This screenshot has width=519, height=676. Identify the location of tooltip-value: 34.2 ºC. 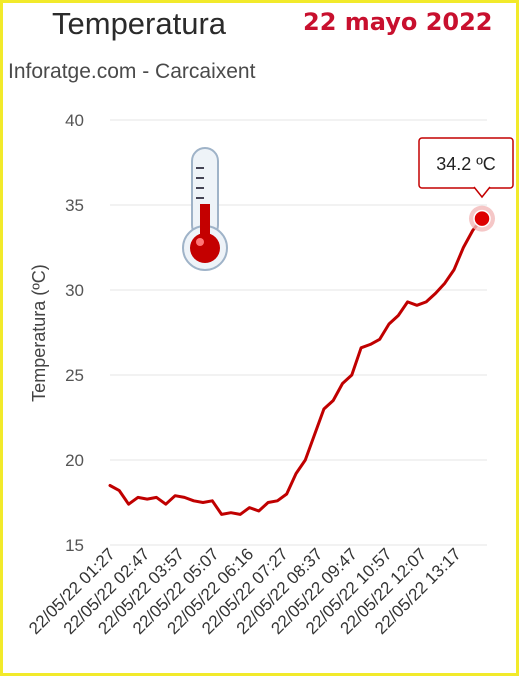
(466, 164).